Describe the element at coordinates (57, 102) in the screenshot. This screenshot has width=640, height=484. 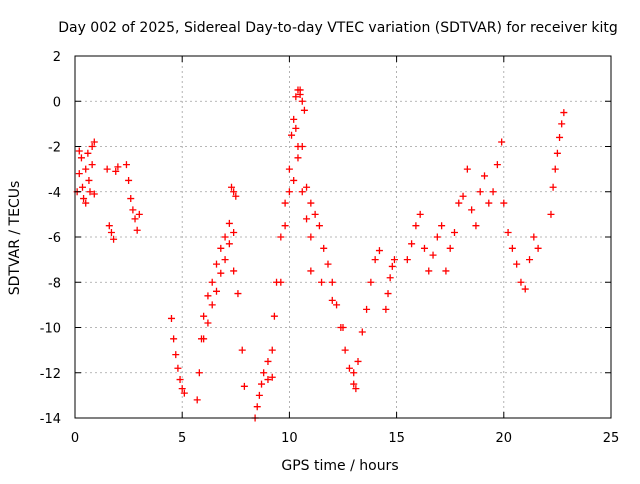
I see `y-tick-label: 0` at that location.